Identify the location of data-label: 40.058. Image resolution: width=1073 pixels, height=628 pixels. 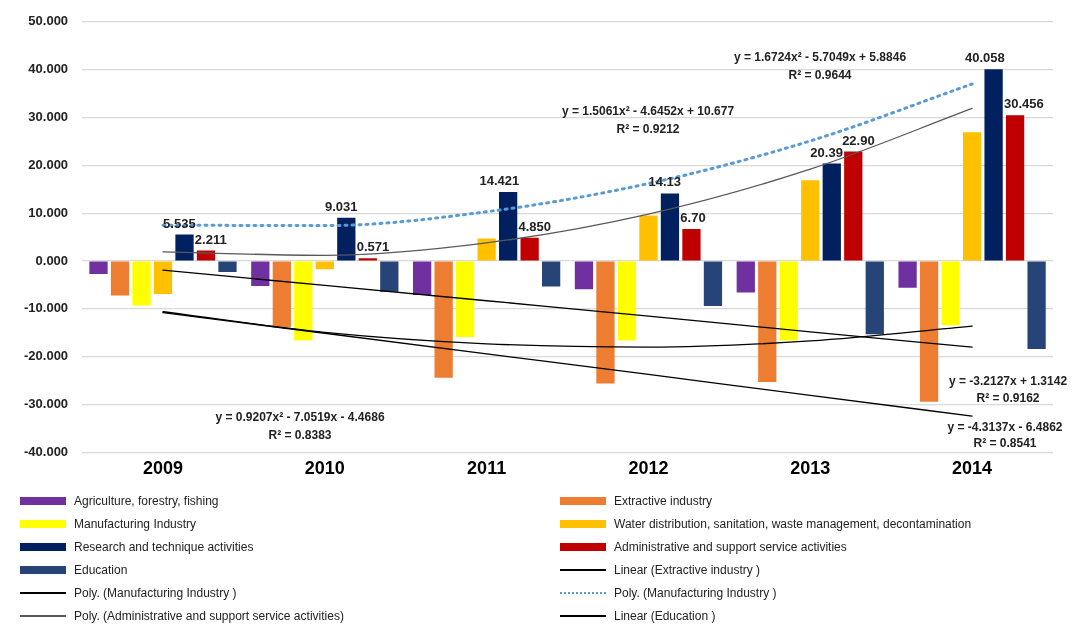
(984, 58).